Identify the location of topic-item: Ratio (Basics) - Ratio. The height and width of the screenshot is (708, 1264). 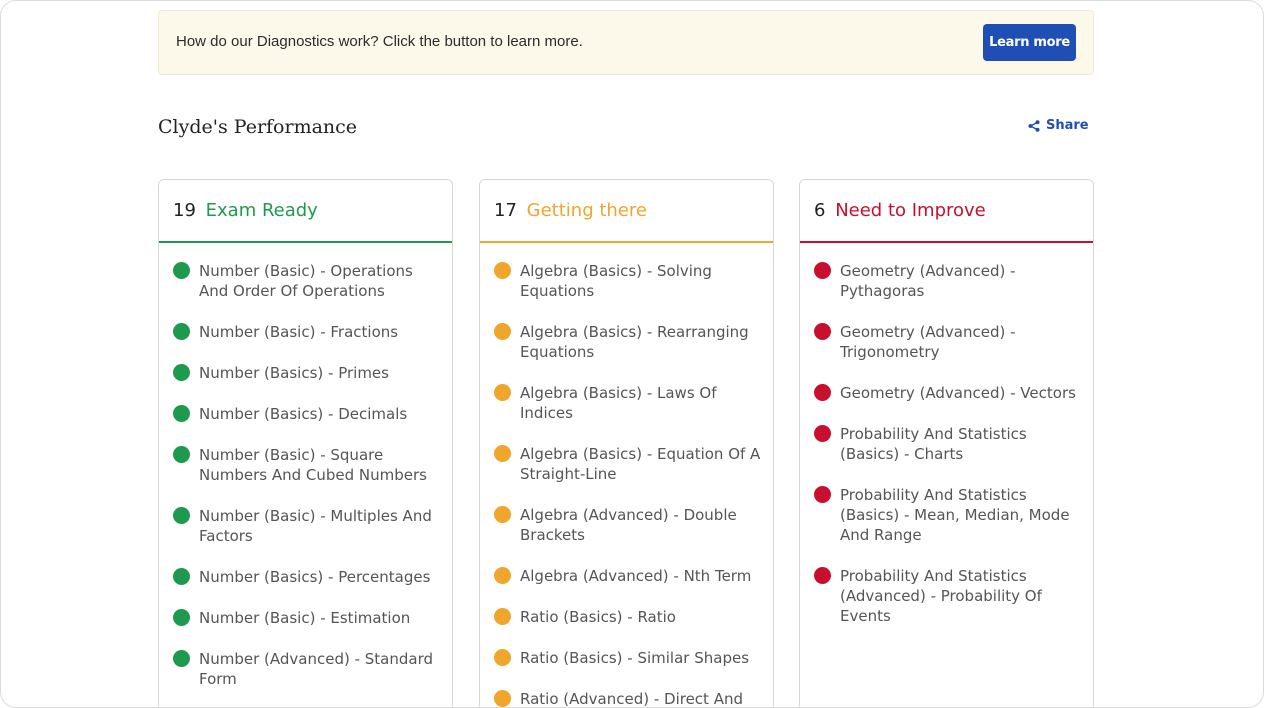
(627, 617).